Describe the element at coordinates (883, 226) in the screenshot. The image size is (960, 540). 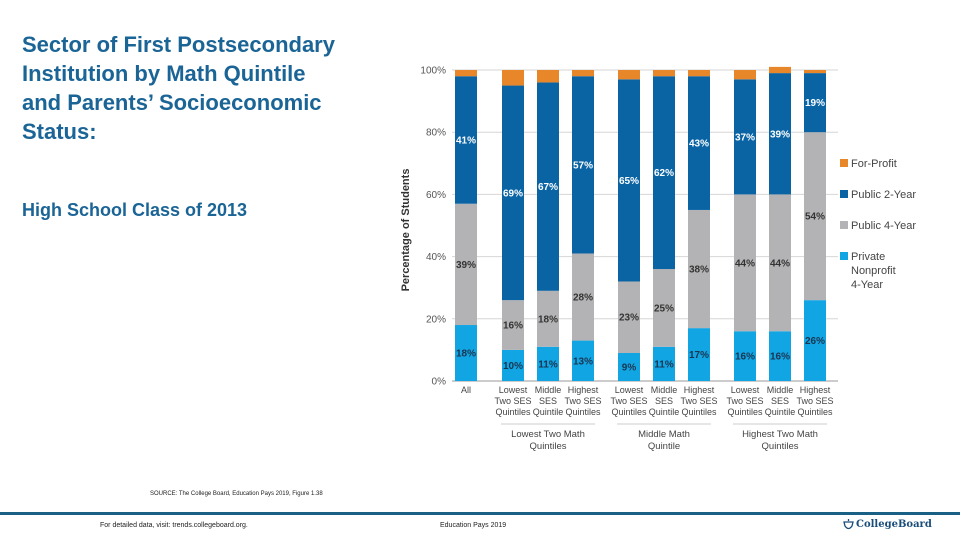
I see `legend-label: Public 4-Year` at that location.